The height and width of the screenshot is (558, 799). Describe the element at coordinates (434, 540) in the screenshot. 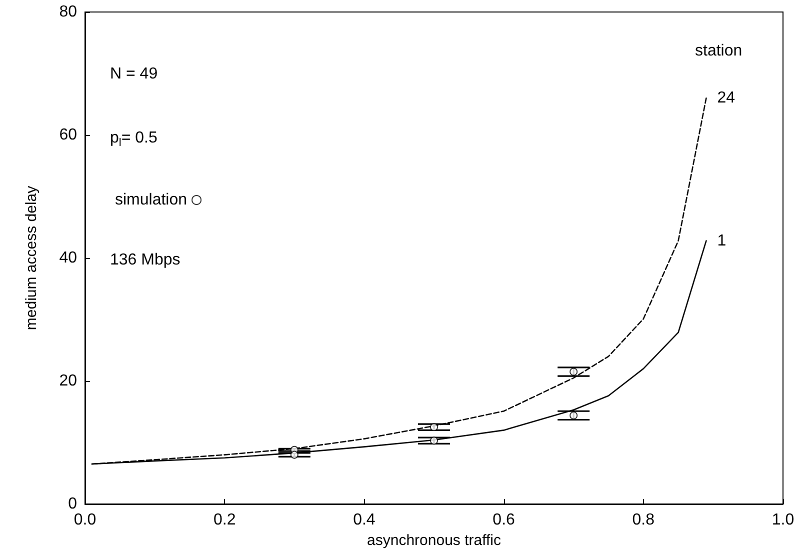

I see `x-axis-title: asynchronous traffic` at that location.